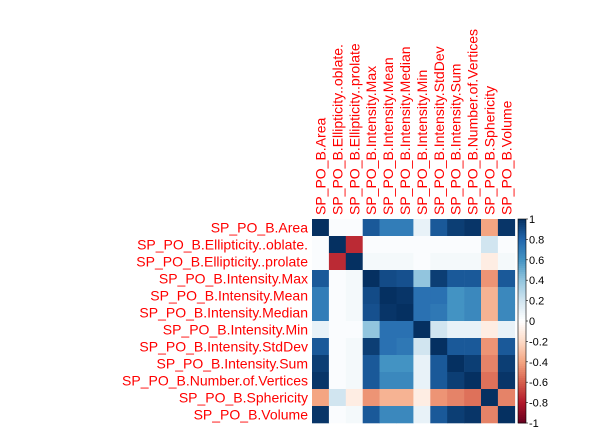  I want to click on row-label: SP_PO_B.Sphericity, so click(243, 398).